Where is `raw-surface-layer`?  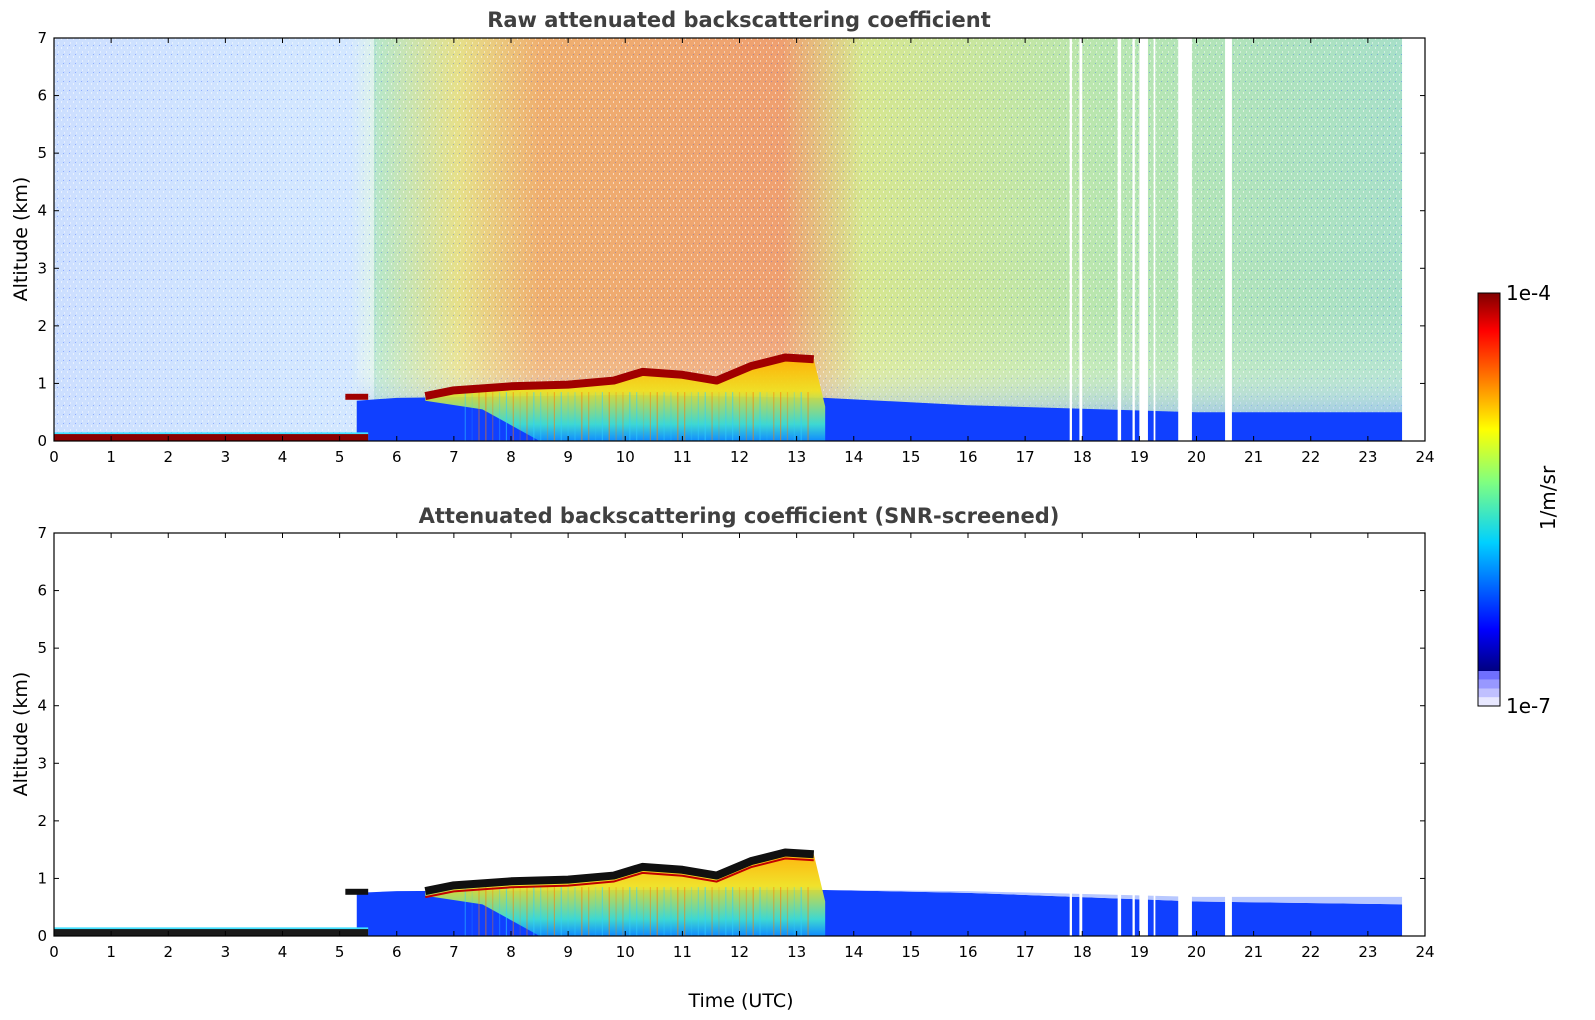
raw-surface-layer is located at coordinates (211, 437).